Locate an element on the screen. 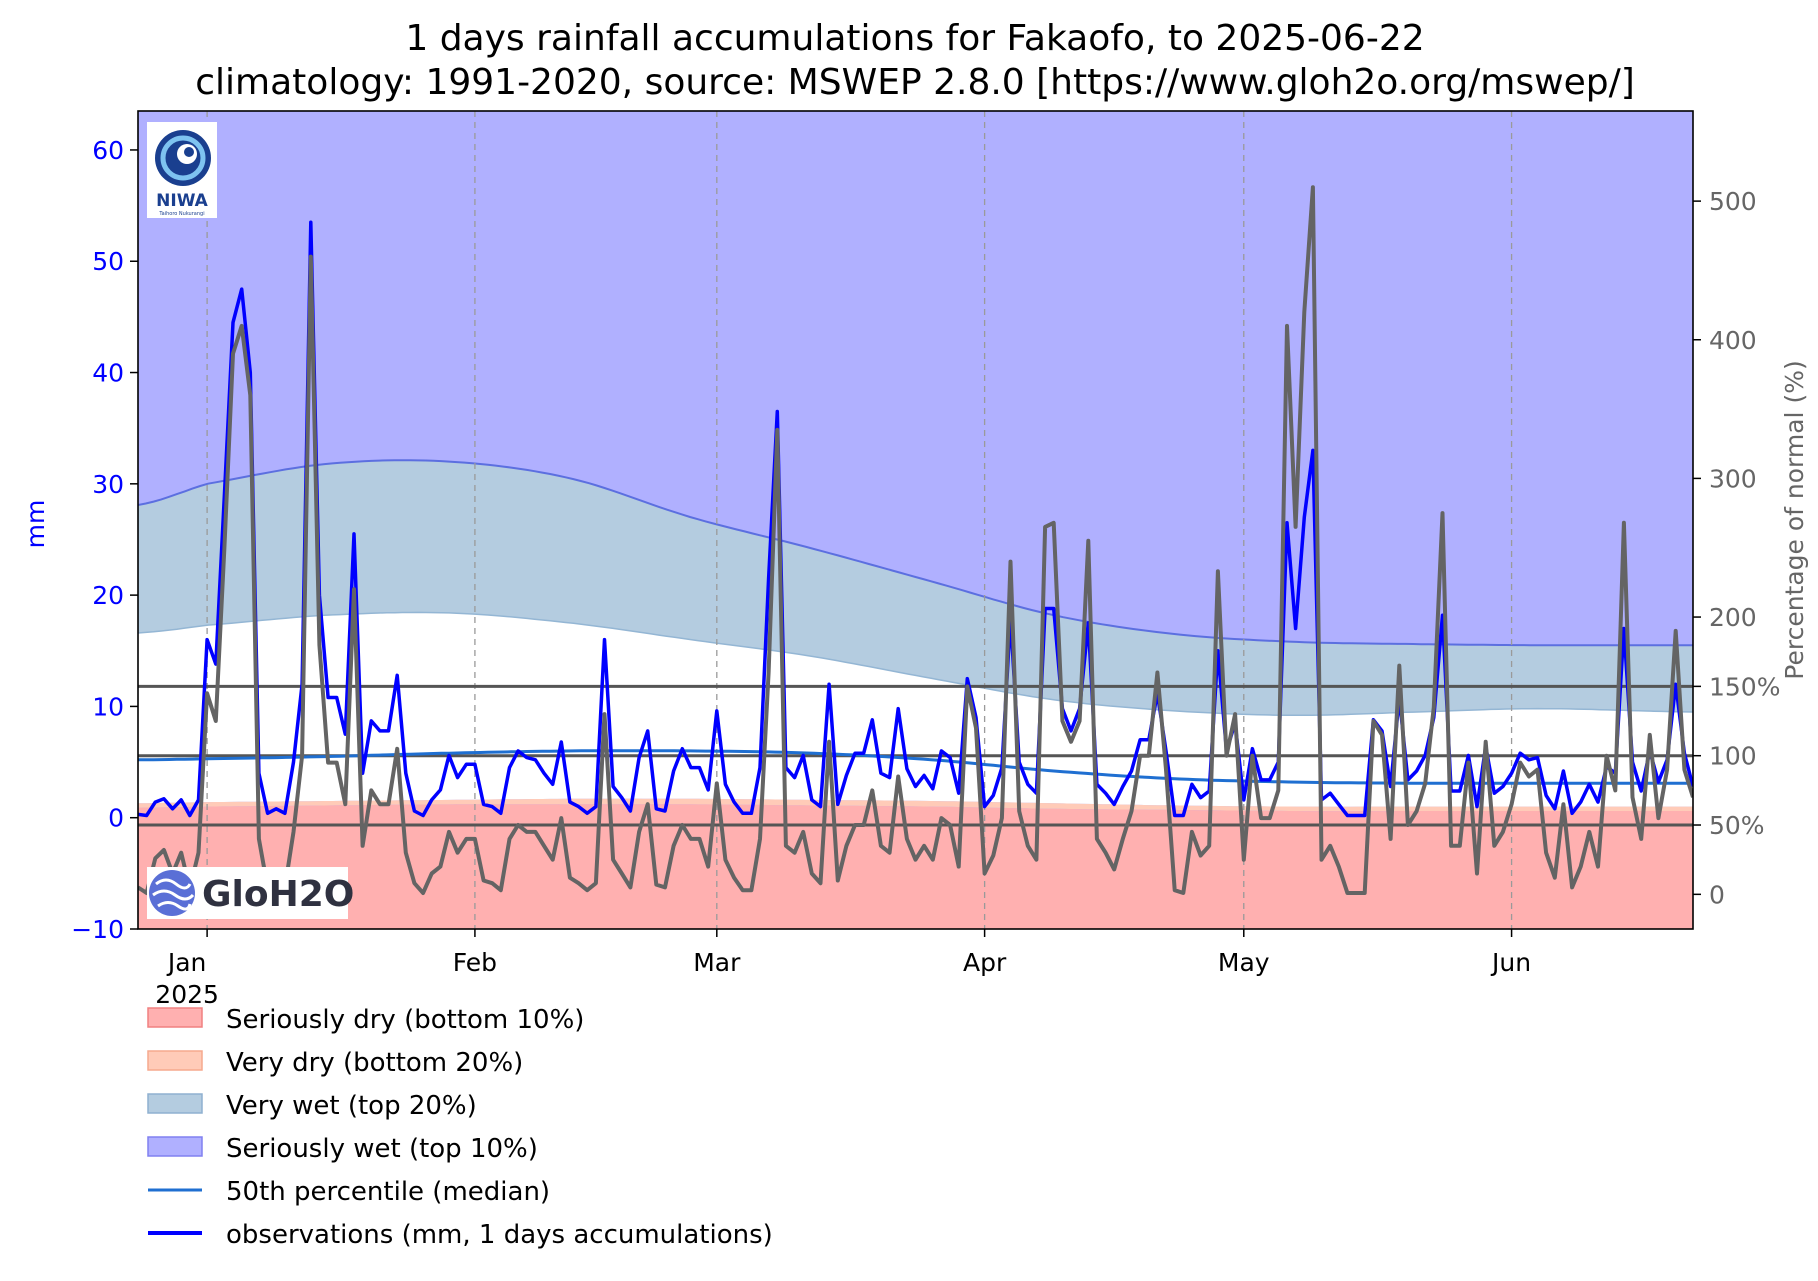 Image resolution: width=1818 pixels, height=1281 pixels. gloh2o-logo: GloH2O is located at coordinates (250, 893).